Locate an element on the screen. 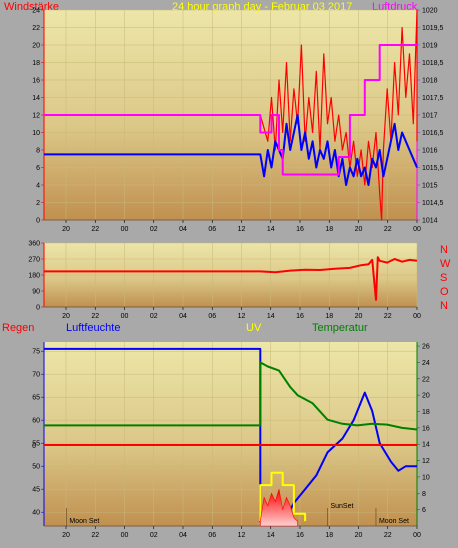 This screenshot has height=548, width=458. wind-direction-x-ticks: 20 22 00 02 04 06 12 14 16 18 20 22 00 is located at coordinates (241, 313).